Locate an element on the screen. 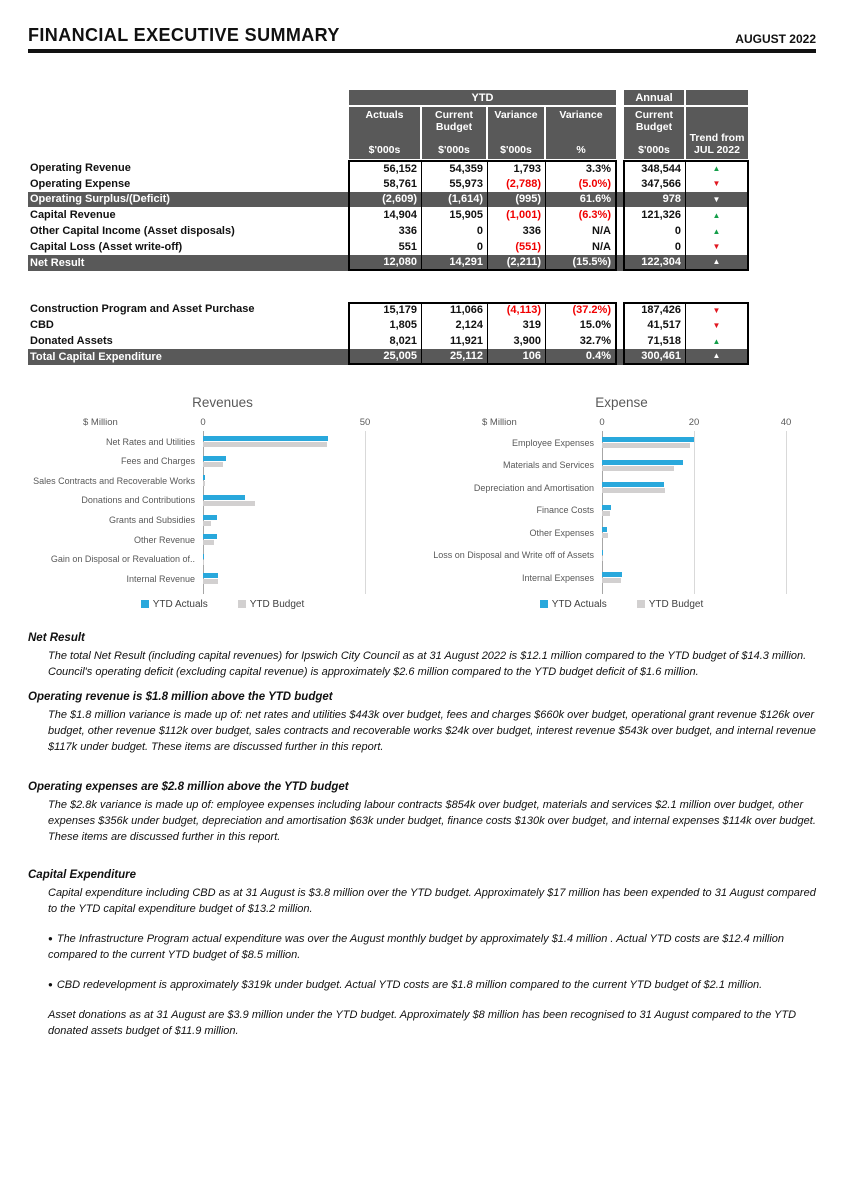  value-cell: 348,544 is located at coordinates (654, 168).